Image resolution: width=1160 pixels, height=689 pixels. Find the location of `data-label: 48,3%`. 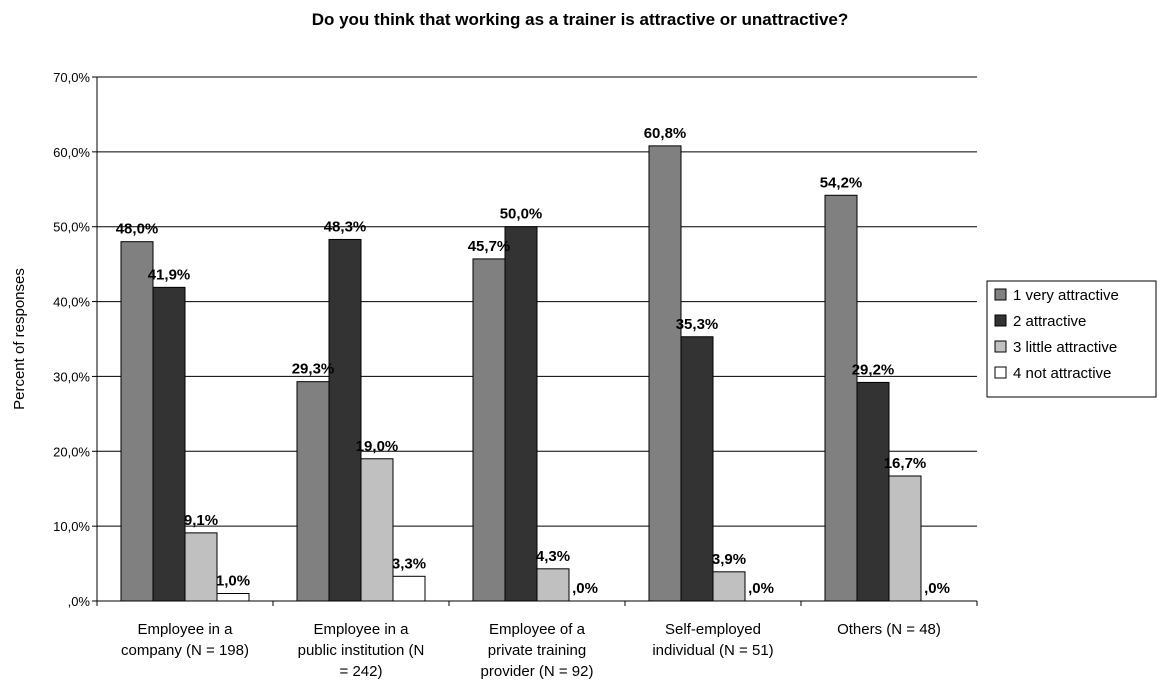

data-label: 48,3% is located at coordinates (345, 226).